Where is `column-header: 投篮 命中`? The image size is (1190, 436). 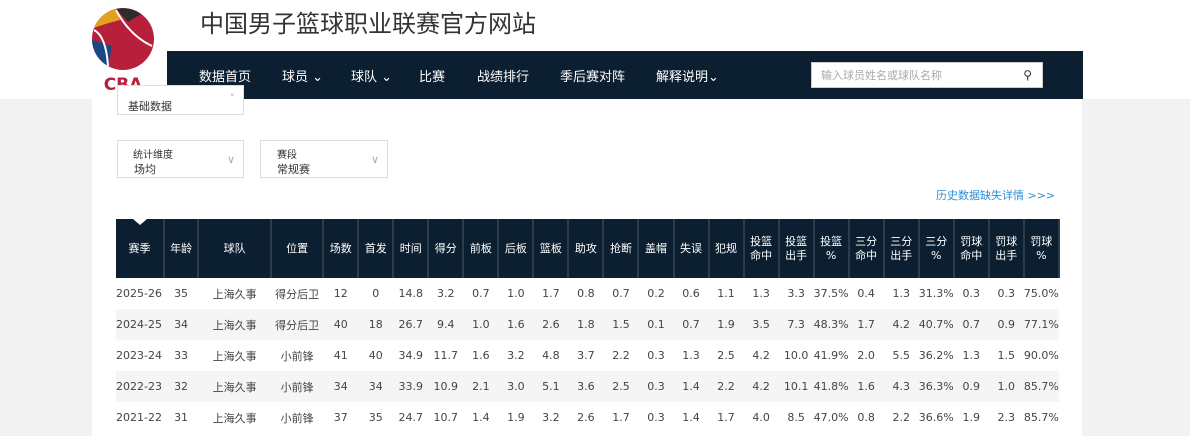
column-header: 投篮 命中 is located at coordinates (761, 248).